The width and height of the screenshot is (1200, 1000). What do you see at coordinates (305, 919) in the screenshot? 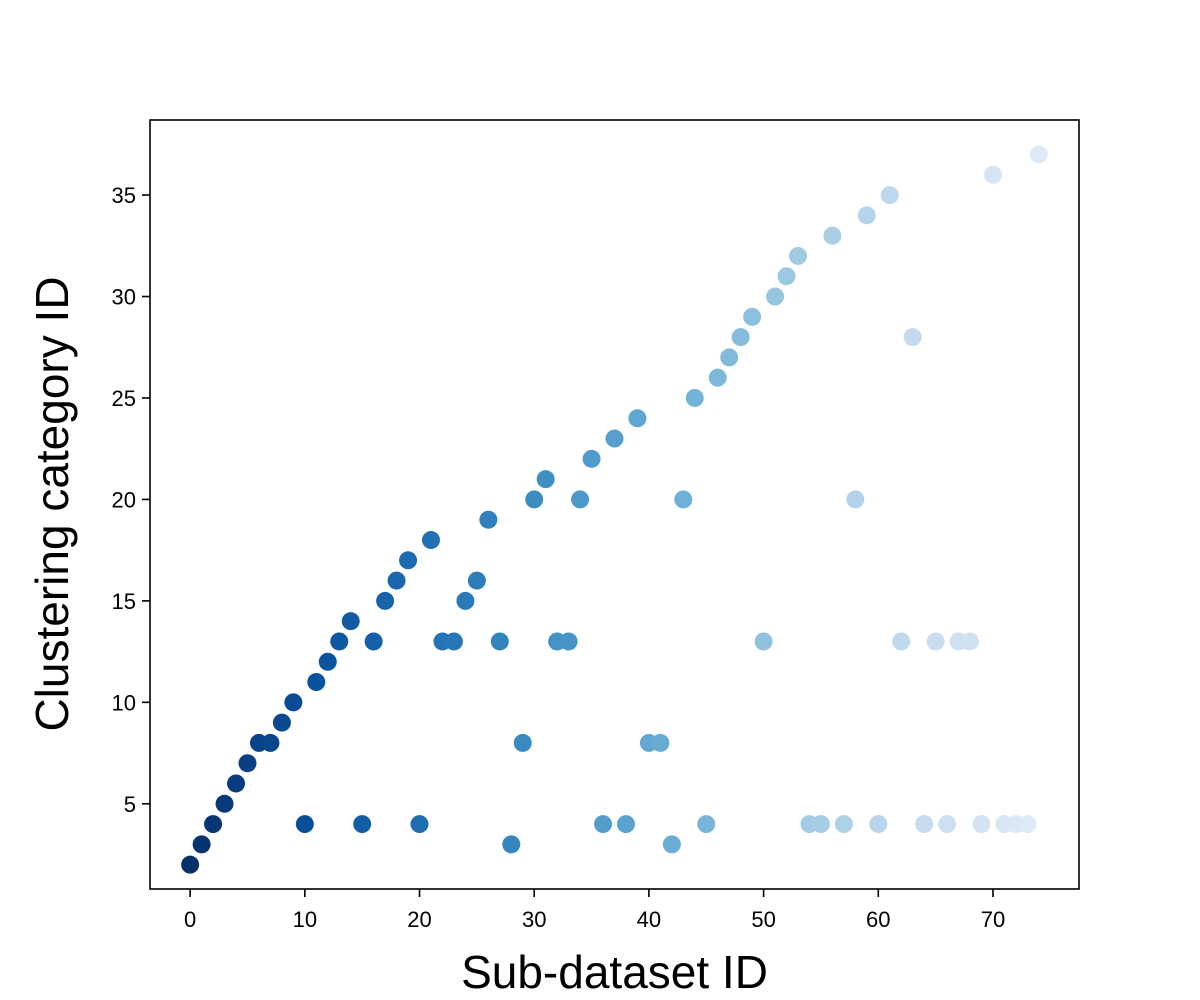
I see `x-tick-label: 10` at bounding box center [305, 919].